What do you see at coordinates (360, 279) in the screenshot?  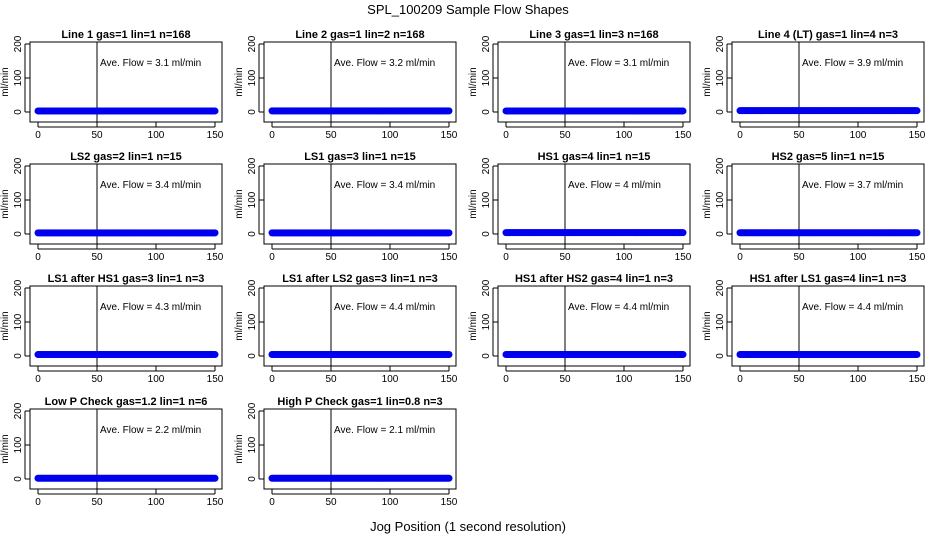 I see `panel-title: LS1 after LS2 gas=3 lin=1 n=3` at bounding box center [360, 279].